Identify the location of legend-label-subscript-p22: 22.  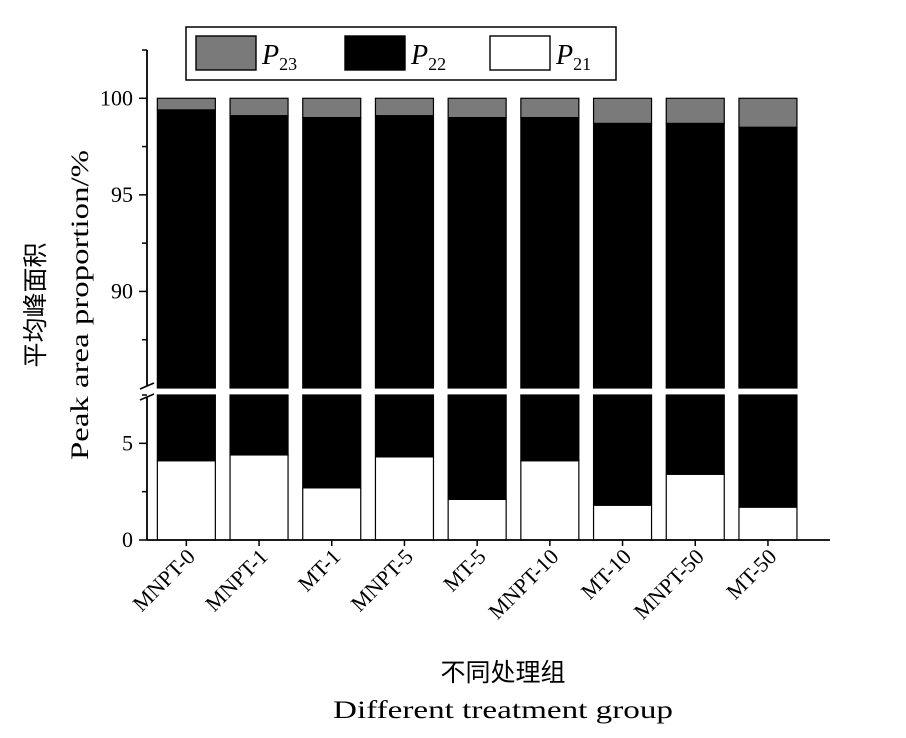
(437, 64).